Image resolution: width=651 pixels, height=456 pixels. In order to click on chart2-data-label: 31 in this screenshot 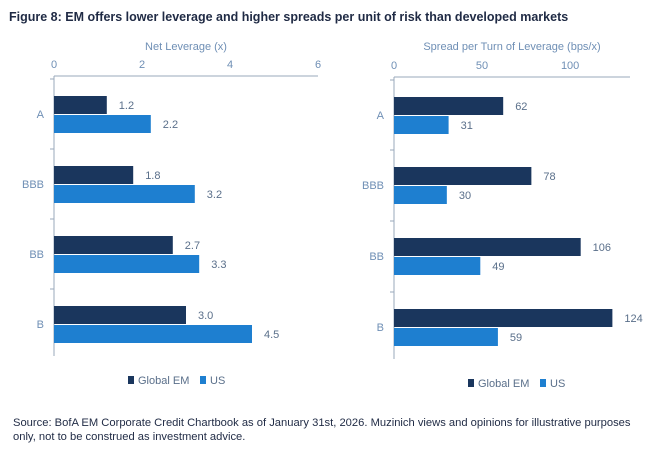, I will do `click(467, 126)`.